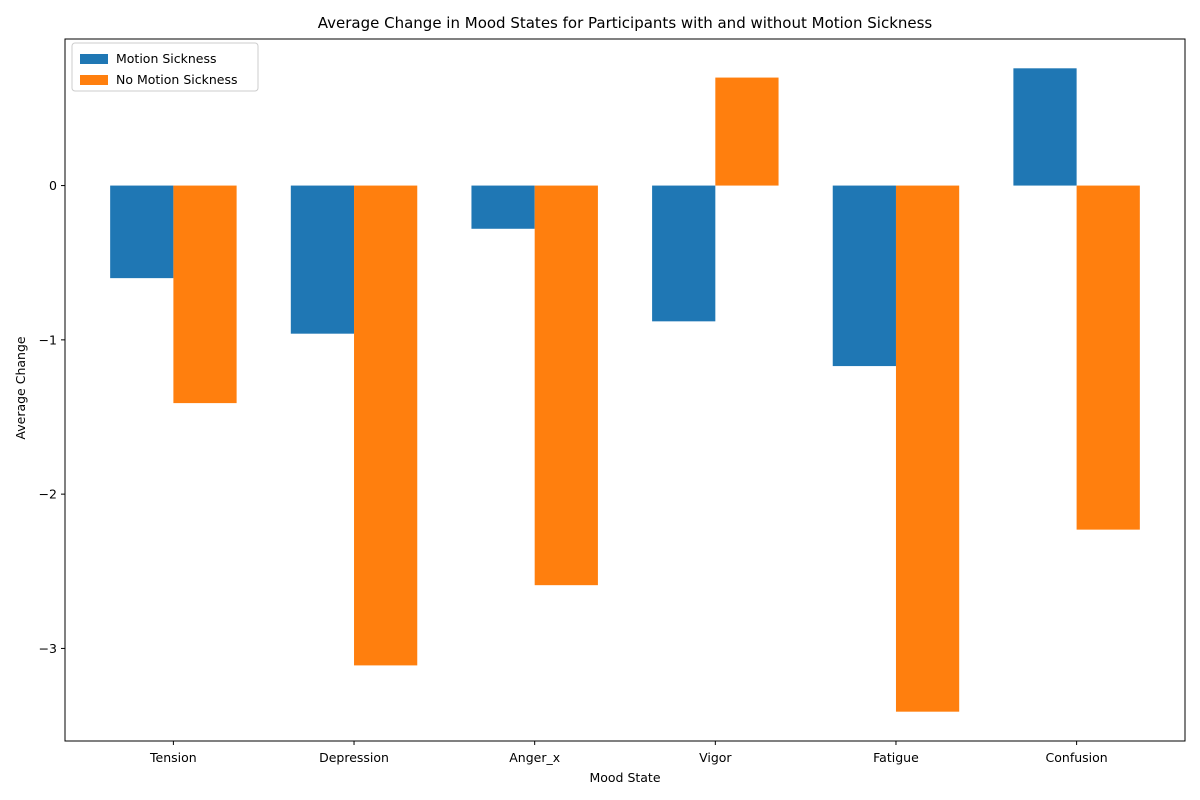 The image size is (1200, 800). Describe the element at coordinates (48, 494) in the screenshot. I see `y-tick-label: −2` at that location.